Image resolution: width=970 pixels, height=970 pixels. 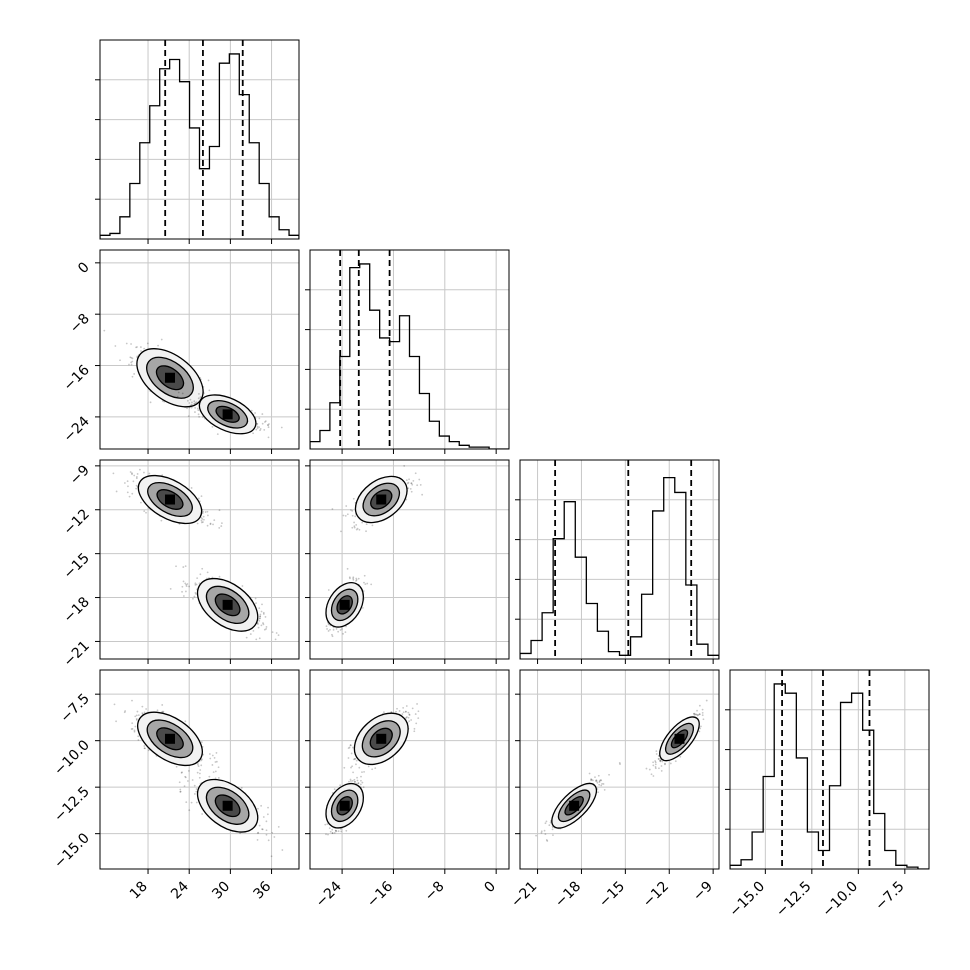 What do you see at coordinates (84, 268) in the screenshot?
I see `y-tick-label: 0` at bounding box center [84, 268].